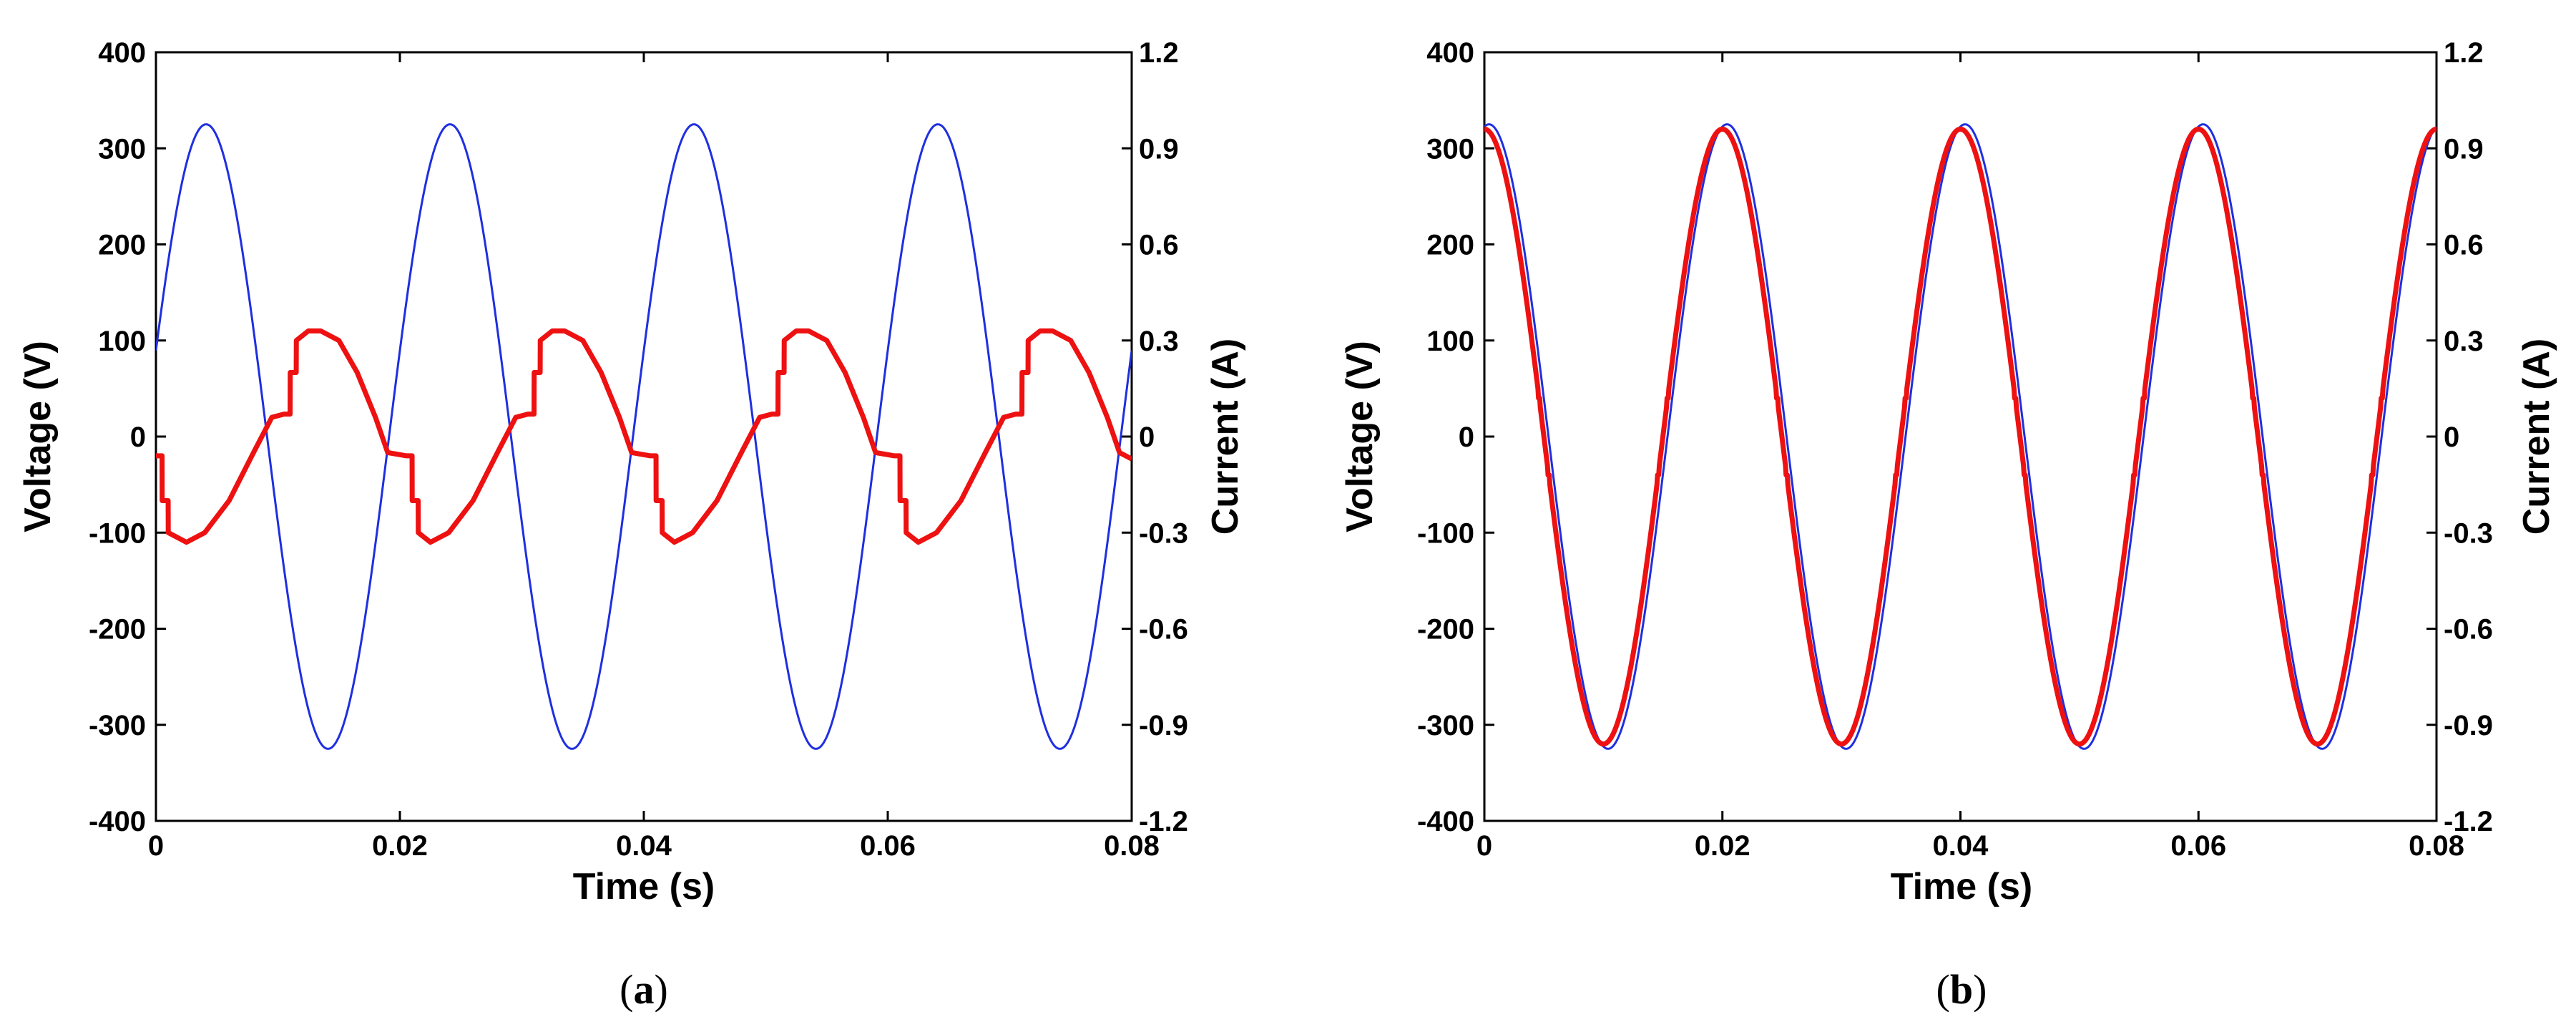  What do you see at coordinates (1962, 886) in the screenshot?
I see `panel-b-xlabel: Time (s)` at bounding box center [1962, 886].